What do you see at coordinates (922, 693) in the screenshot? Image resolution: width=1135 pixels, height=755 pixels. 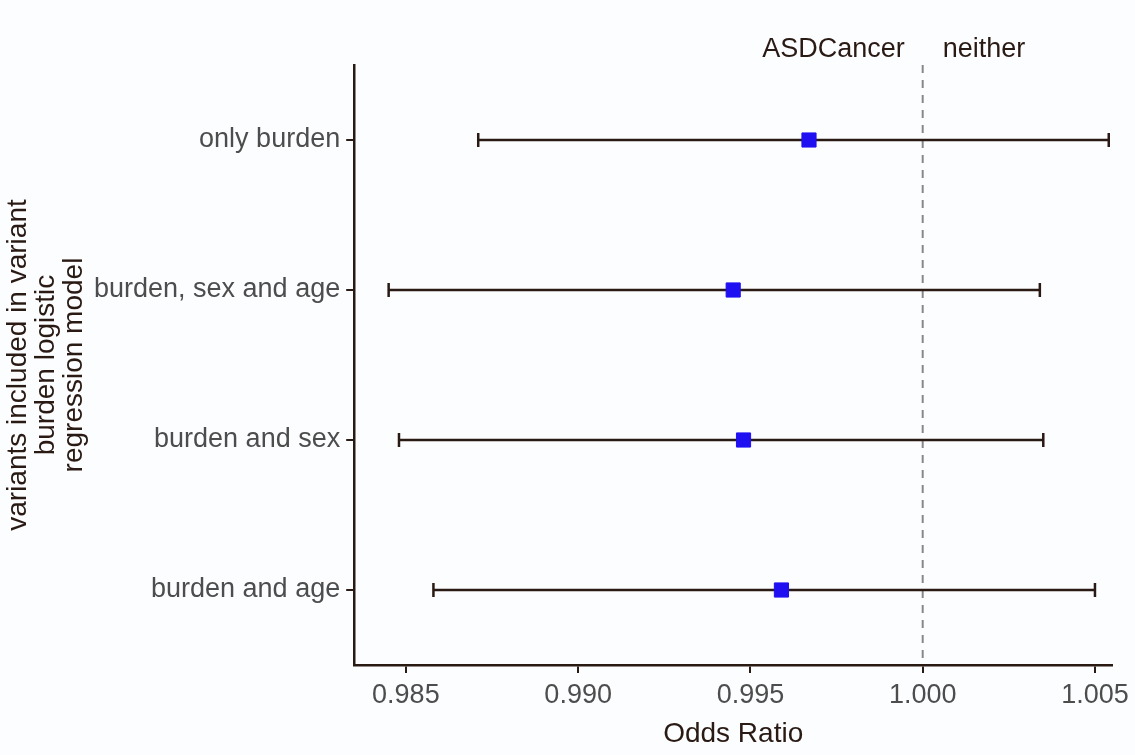 I see `x-tick-label: 1.000` at bounding box center [922, 693].